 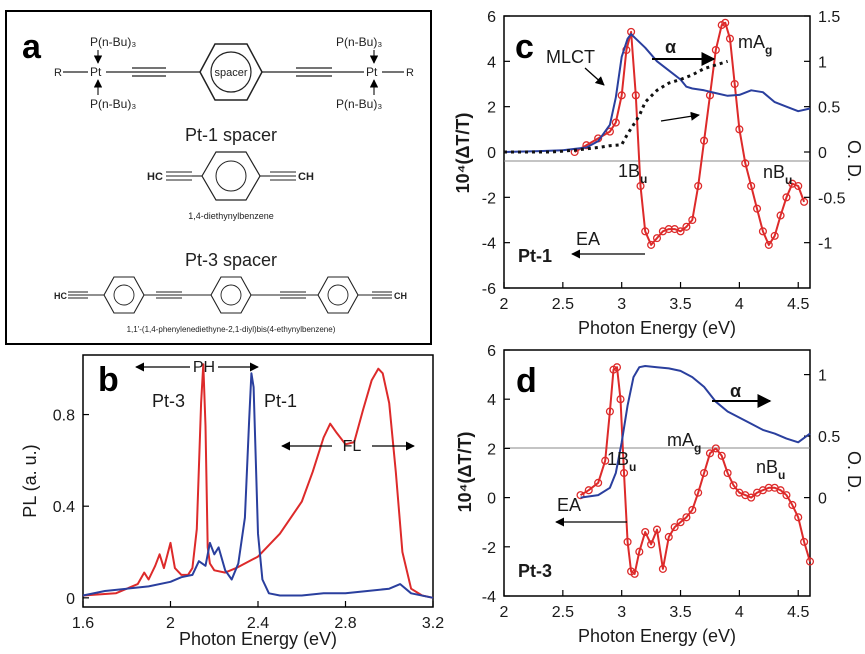 What do you see at coordinates (168, 401) in the screenshot?
I see `label-pt3: Pt-3` at bounding box center [168, 401].